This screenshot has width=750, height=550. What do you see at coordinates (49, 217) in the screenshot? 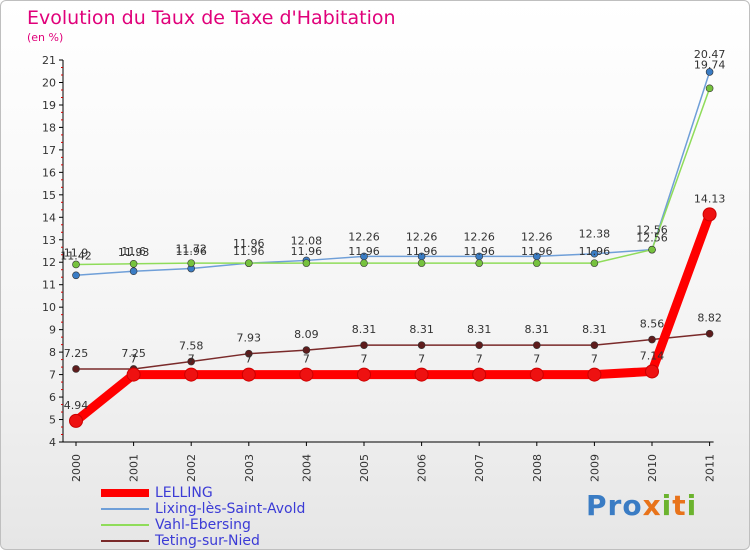
I see `y-tick-label: 14` at bounding box center [49, 217].